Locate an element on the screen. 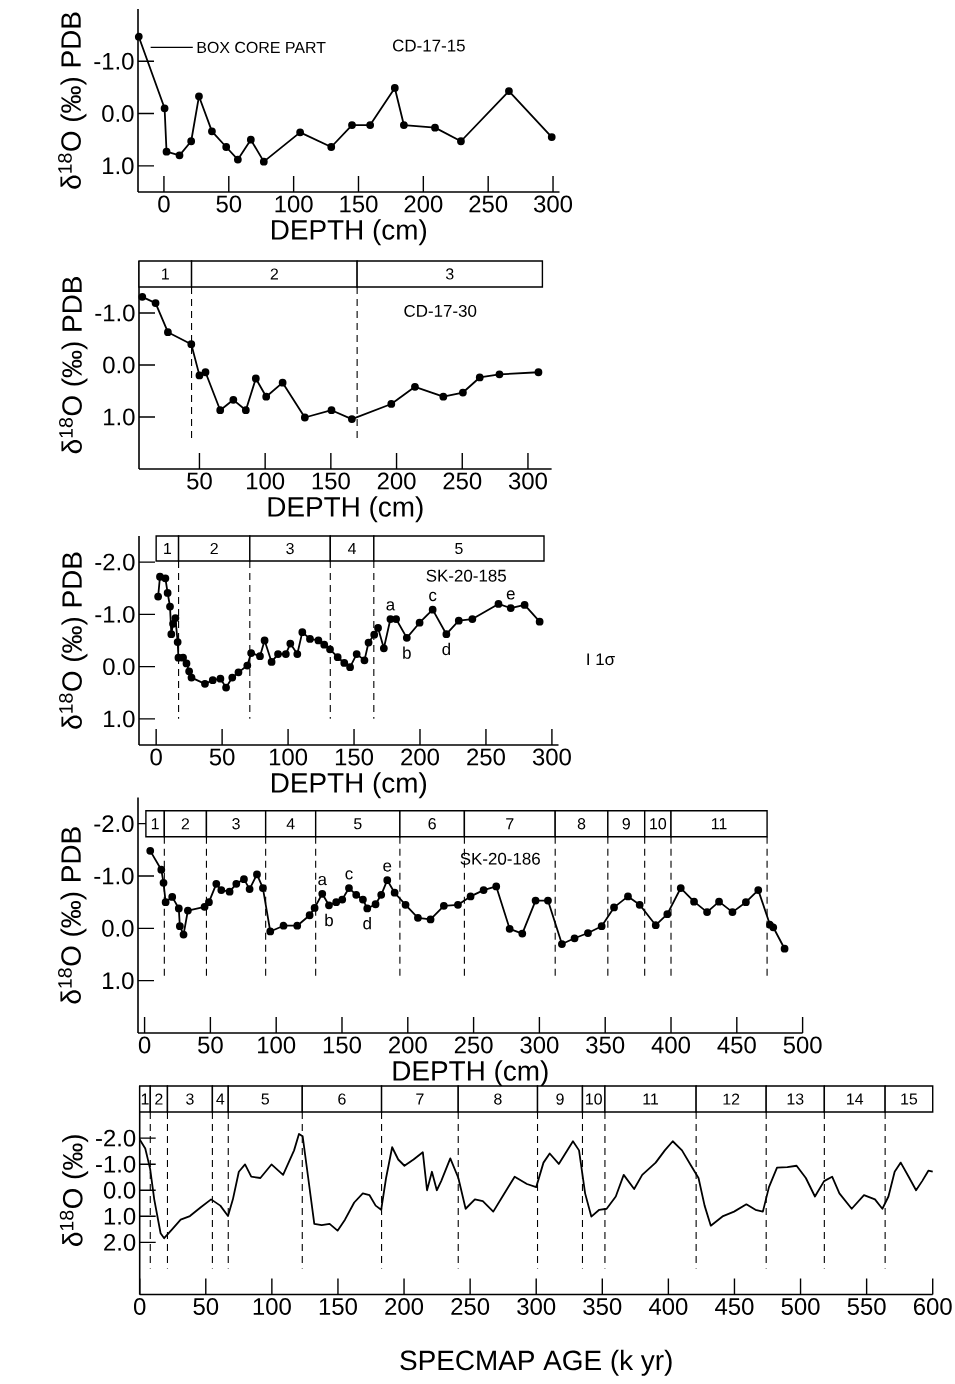 The image size is (955, 1384). band-label: 11 is located at coordinates (719, 824).